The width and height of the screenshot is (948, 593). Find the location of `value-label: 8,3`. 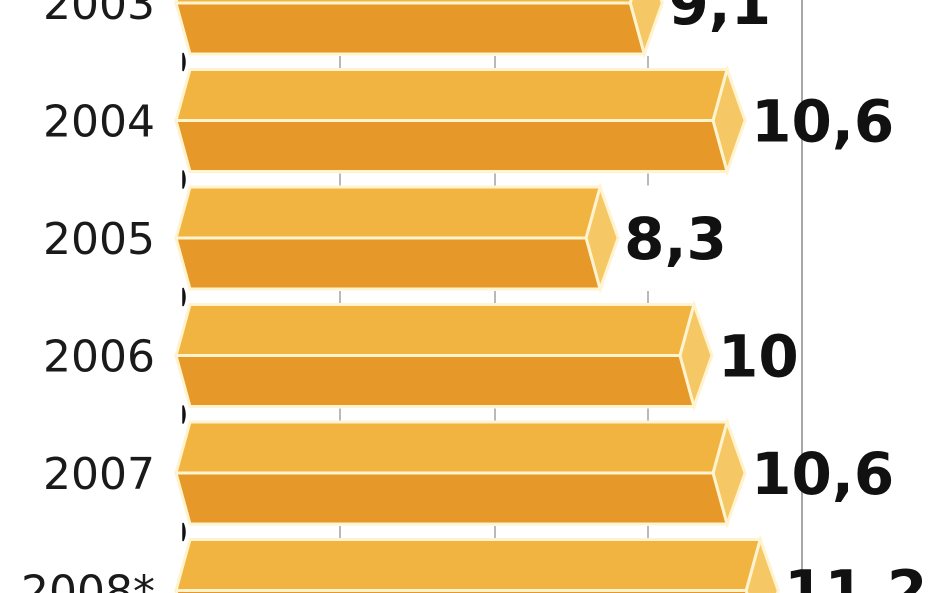

value-label: 8,3 is located at coordinates (675, 239).